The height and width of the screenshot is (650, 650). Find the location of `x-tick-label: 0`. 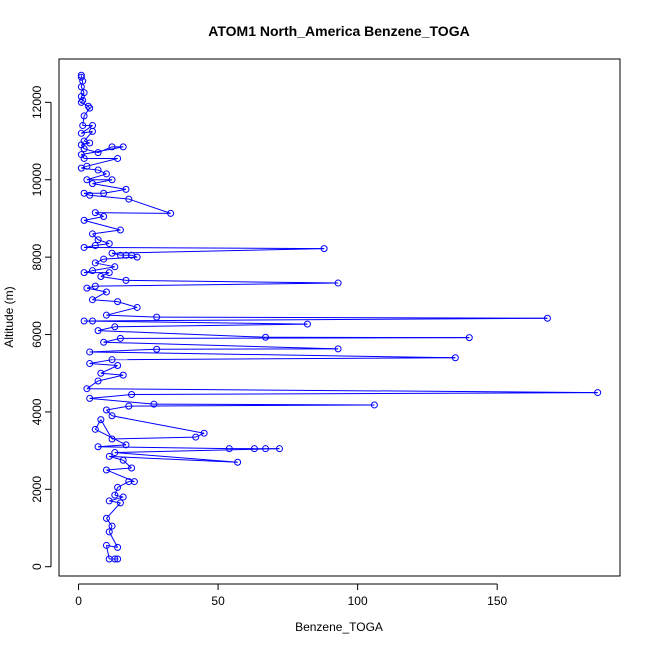

x-tick-label: 0 is located at coordinates (78, 601).